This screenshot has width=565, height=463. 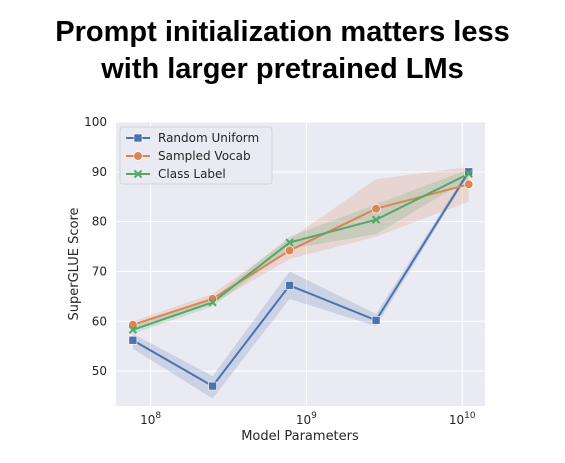 I want to click on slide-title-line-1: Prompt initialization matters less, so click(x=282, y=32).